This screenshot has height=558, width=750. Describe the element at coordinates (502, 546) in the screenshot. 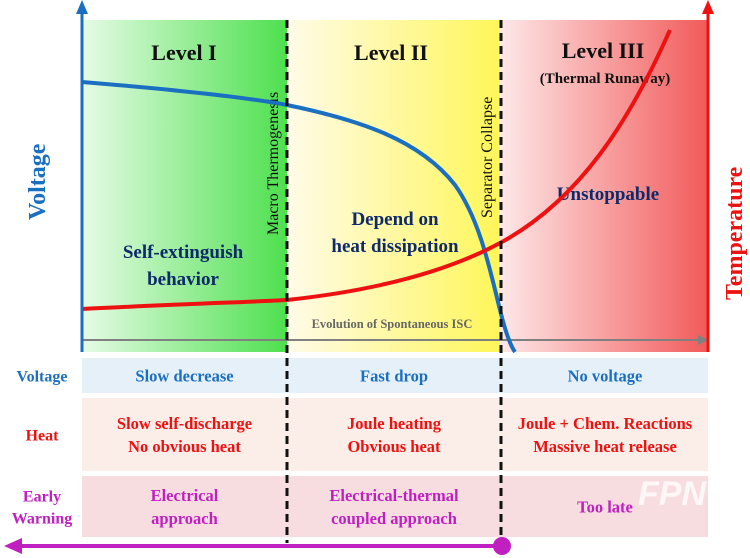

I see `early-warning-endpoint` at that location.